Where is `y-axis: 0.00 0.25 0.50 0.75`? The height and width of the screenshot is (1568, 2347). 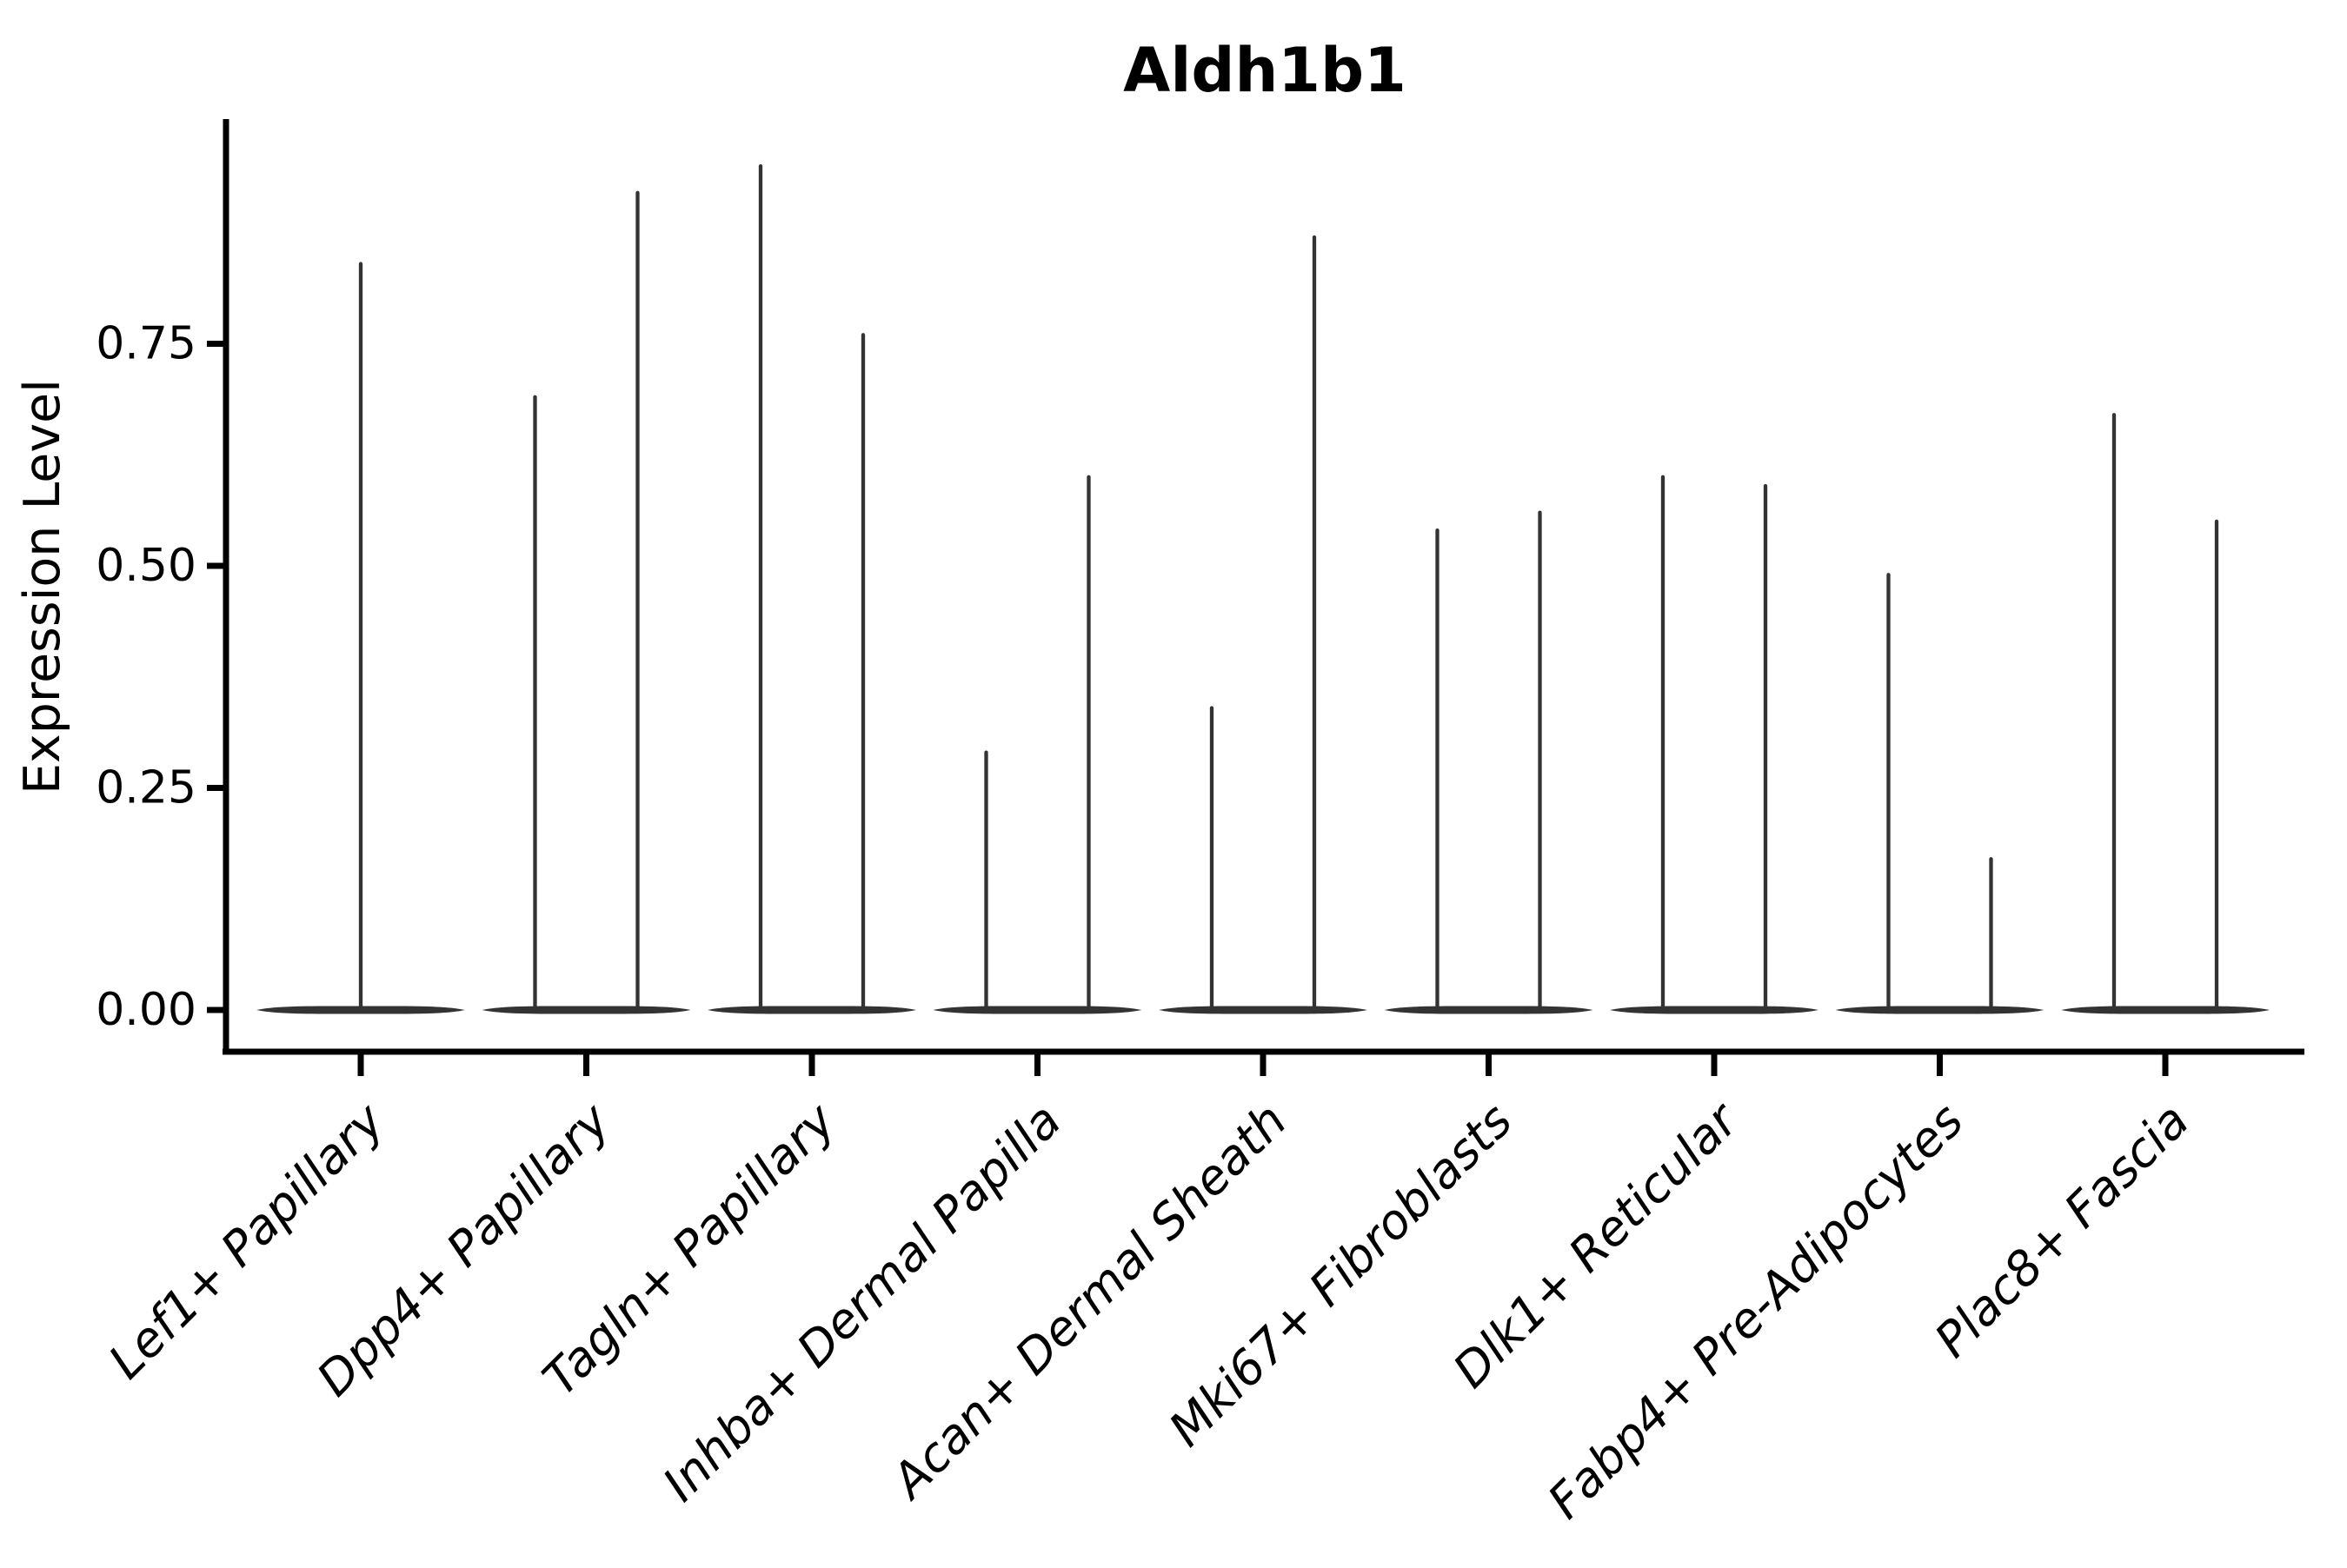 y-axis: 0.00 0.25 0.50 0.75 is located at coordinates (159, 677).